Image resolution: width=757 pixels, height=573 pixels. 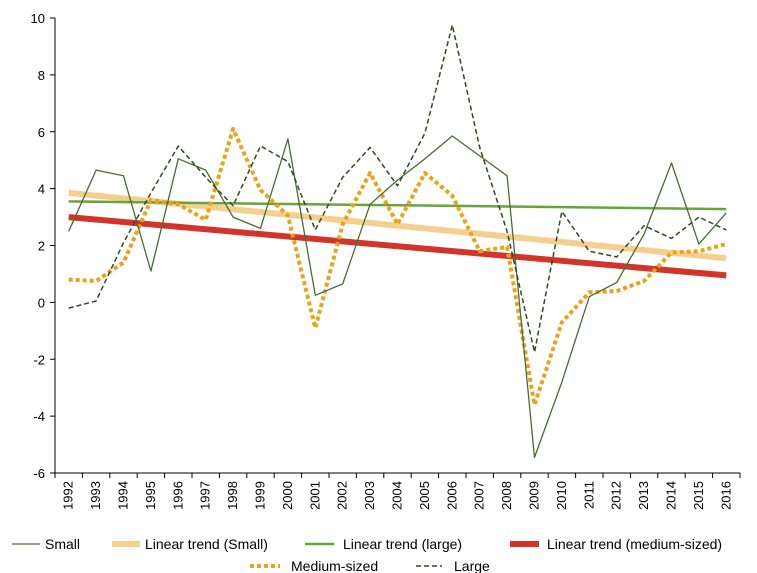 What do you see at coordinates (232, 495) in the screenshot?
I see `x-tick-label: 1998` at bounding box center [232, 495].